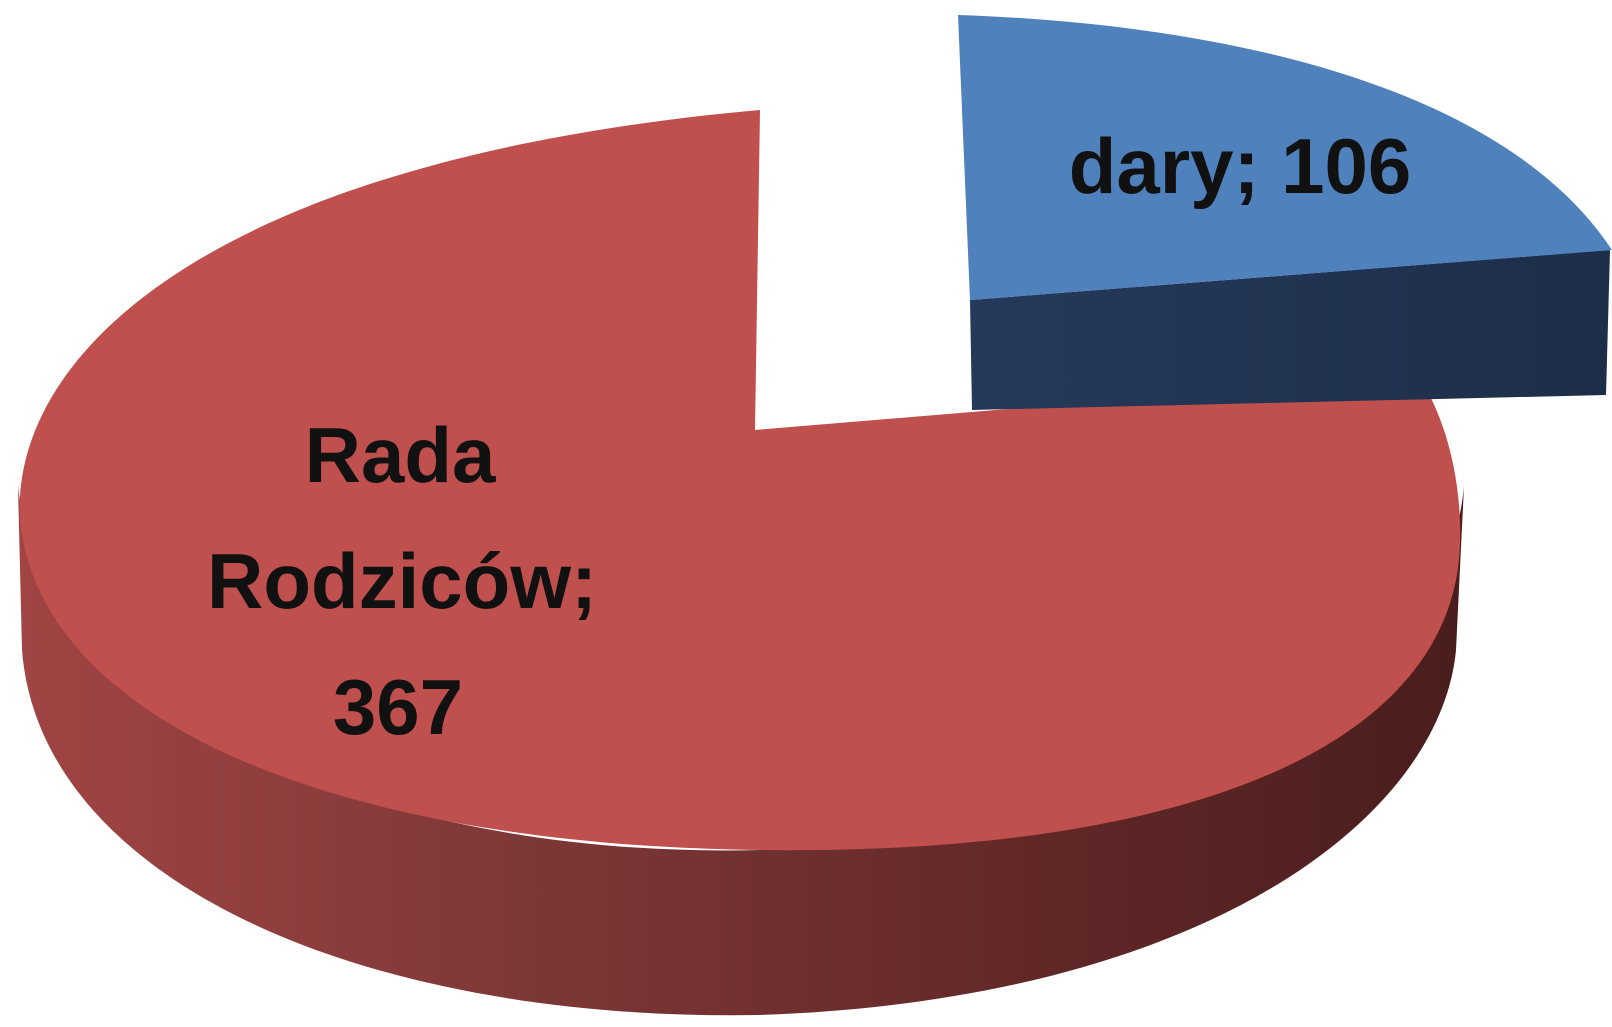 This screenshot has height=1027, width=1612. What do you see at coordinates (402, 581) in the screenshot?
I see `slice-rada-rodzicow-label-line-2: Rodziców;` at bounding box center [402, 581].